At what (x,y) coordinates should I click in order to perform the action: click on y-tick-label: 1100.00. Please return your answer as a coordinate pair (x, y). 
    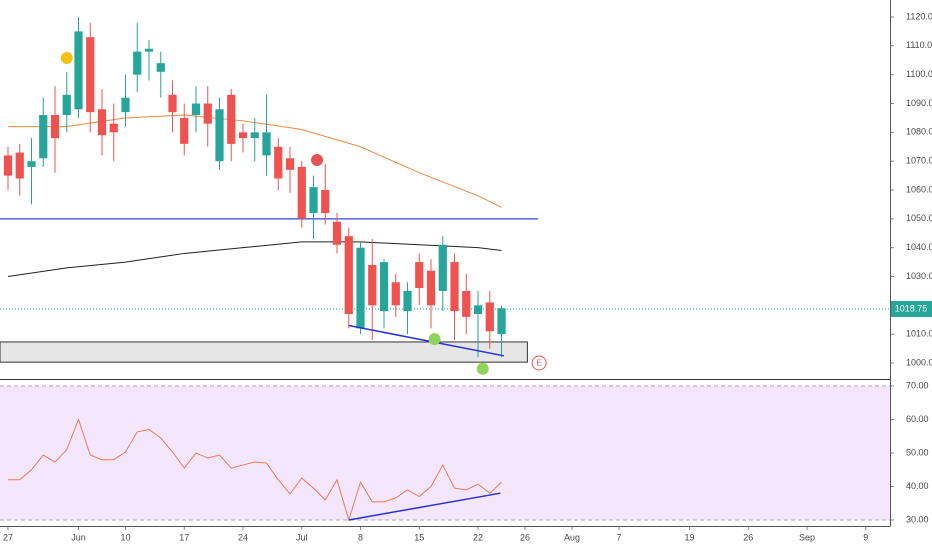
    Looking at the image, I should click on (919, 74).